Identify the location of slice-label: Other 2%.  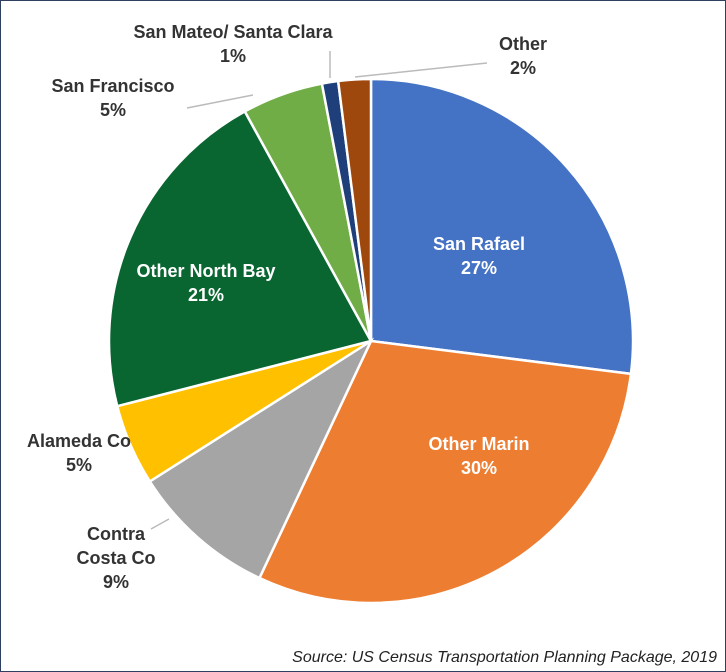
(523, 56).